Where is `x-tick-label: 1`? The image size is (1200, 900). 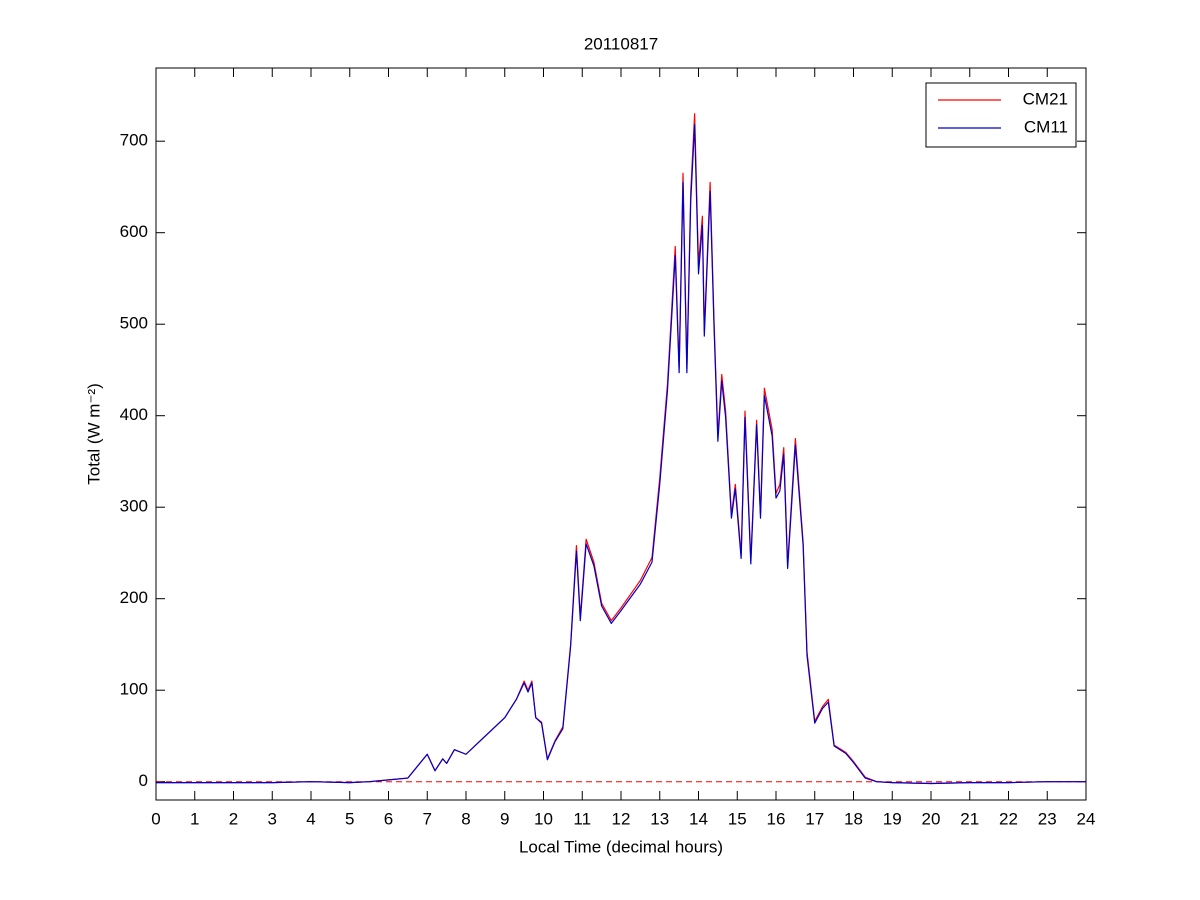 x-tick-label: 1 is located at coordinates (194, 818).